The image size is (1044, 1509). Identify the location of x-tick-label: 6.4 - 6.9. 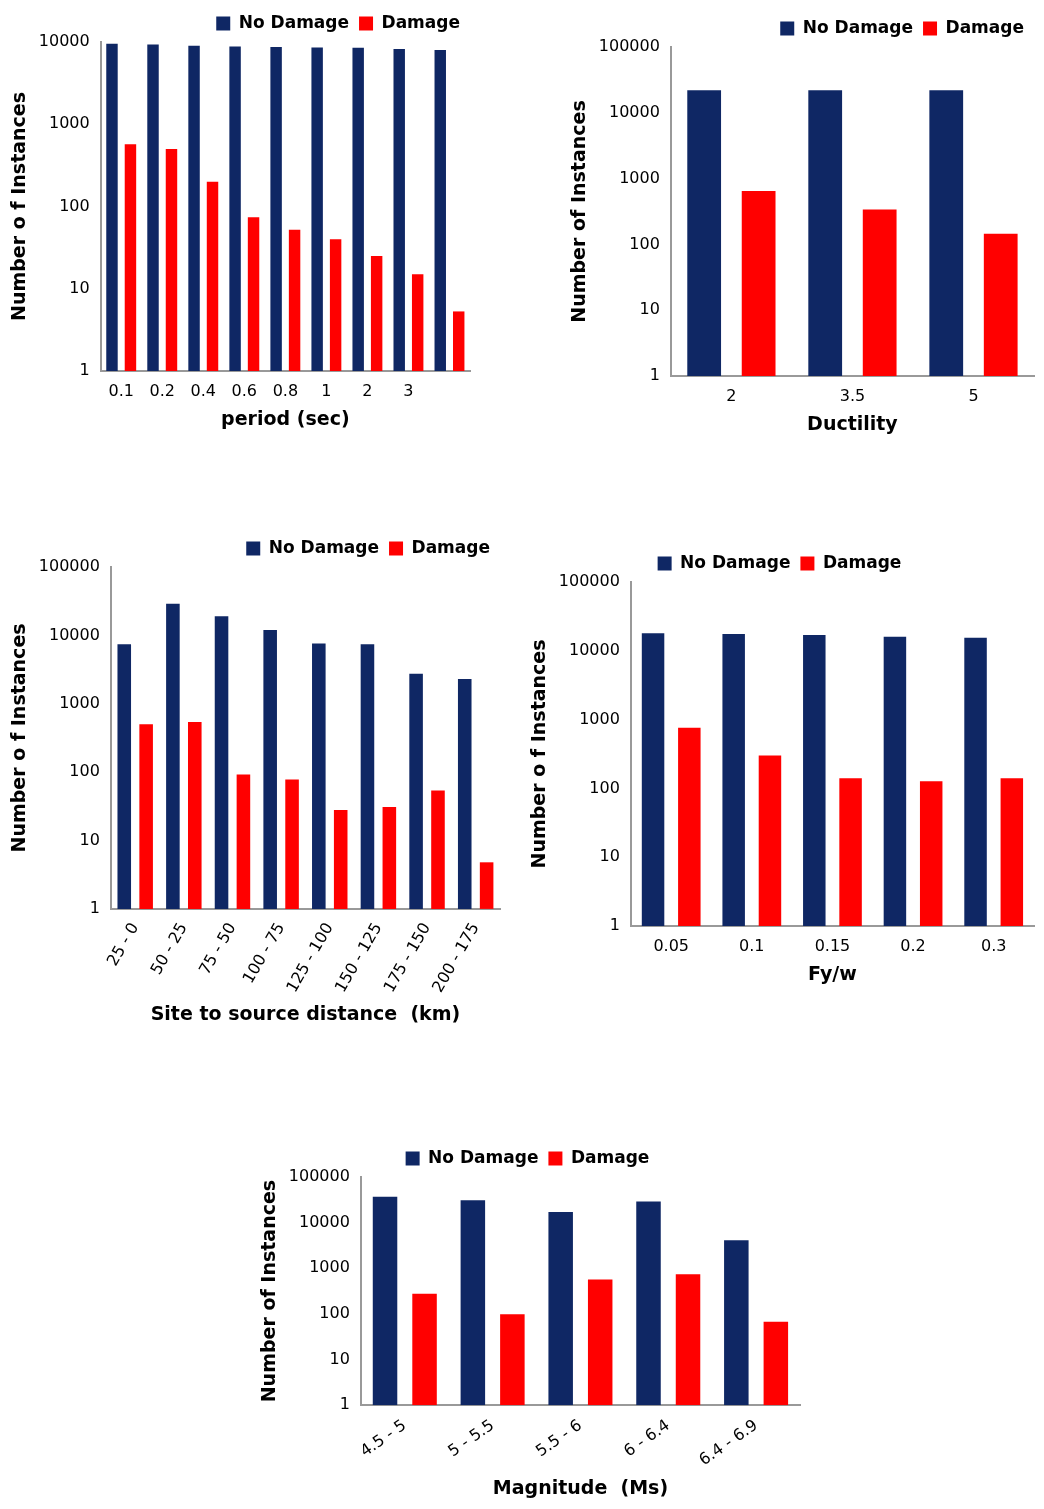
(728, 1442).